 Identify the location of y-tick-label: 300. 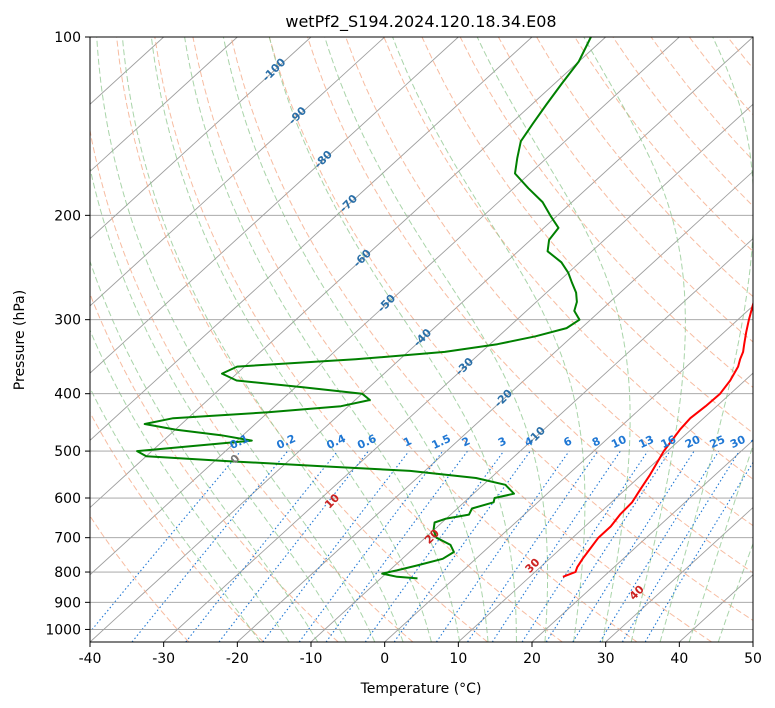
(67, 321).